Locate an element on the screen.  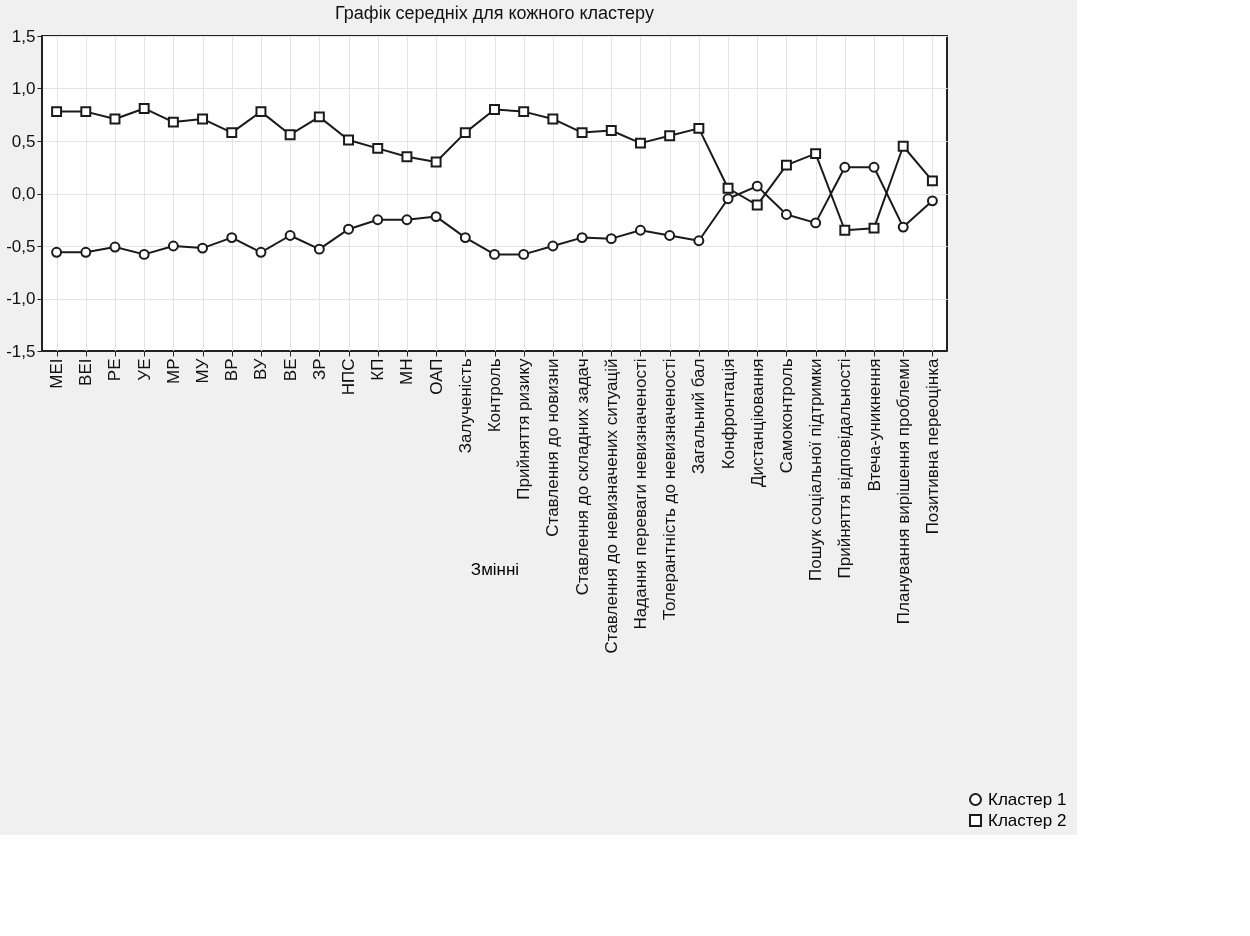
y-tick-label: 0,5 is located at coordinates (23, 141).